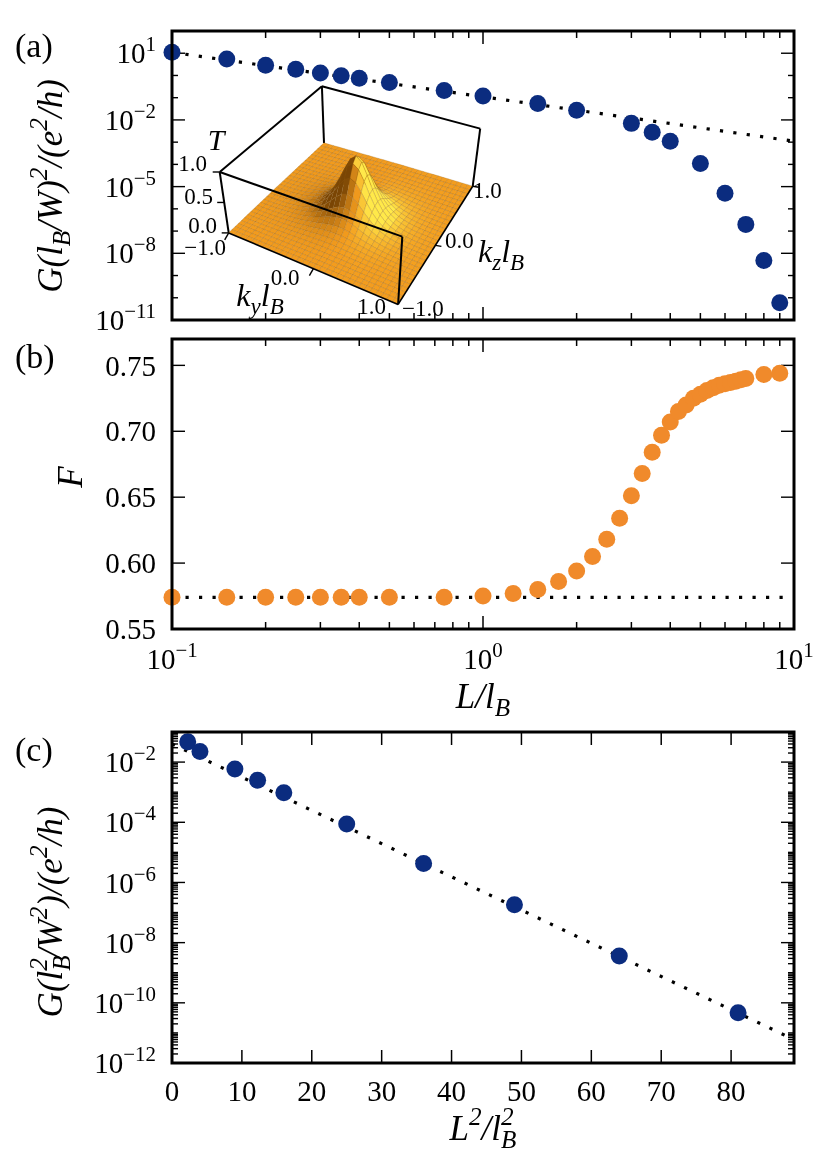 The width and height of the screenshot is (830, 1158). What do you see at coordinates (130, 563) in the screenshot?
I see `y-tick-label: 0.60` at bounding box center [130, 563].